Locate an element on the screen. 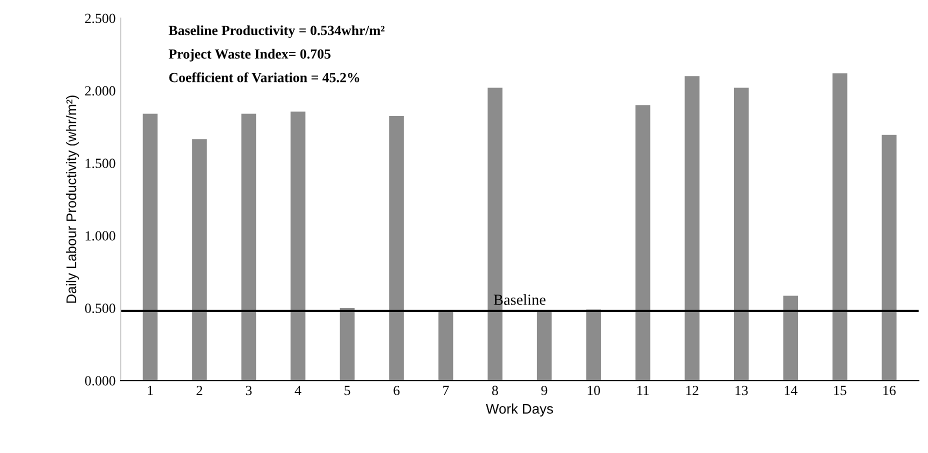  x-tick-label: 4 is located at coordinates (298, 391).